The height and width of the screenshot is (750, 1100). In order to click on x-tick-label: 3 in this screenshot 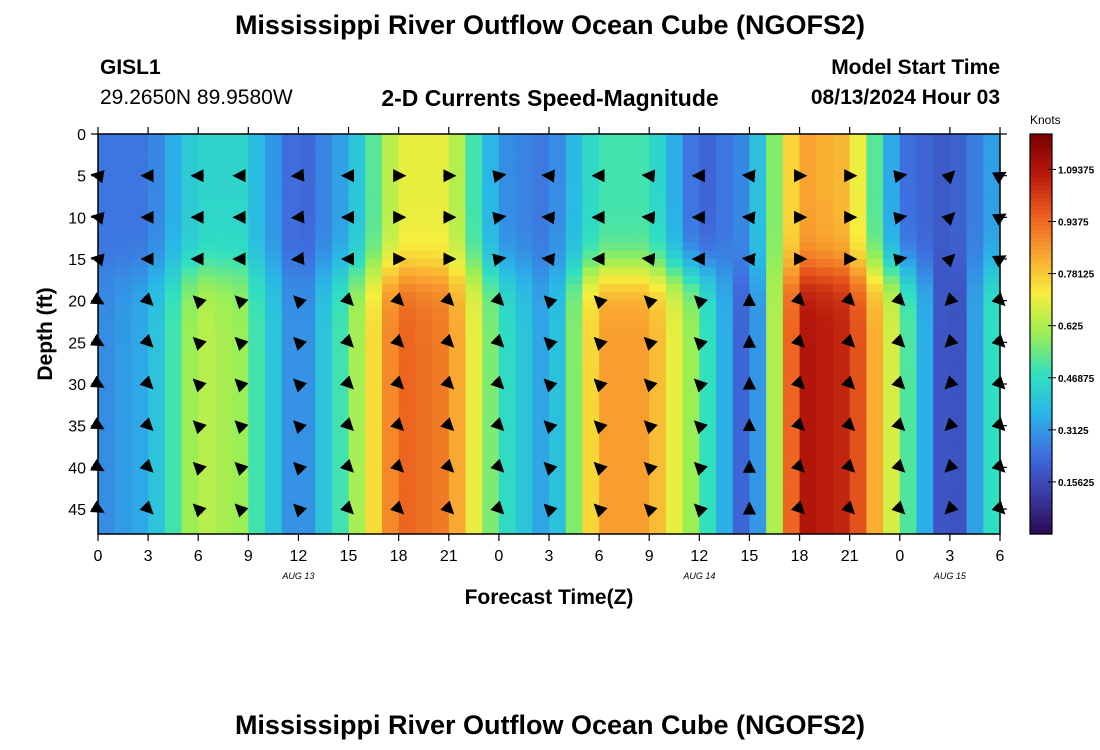, I will do `click(949, 556)`.